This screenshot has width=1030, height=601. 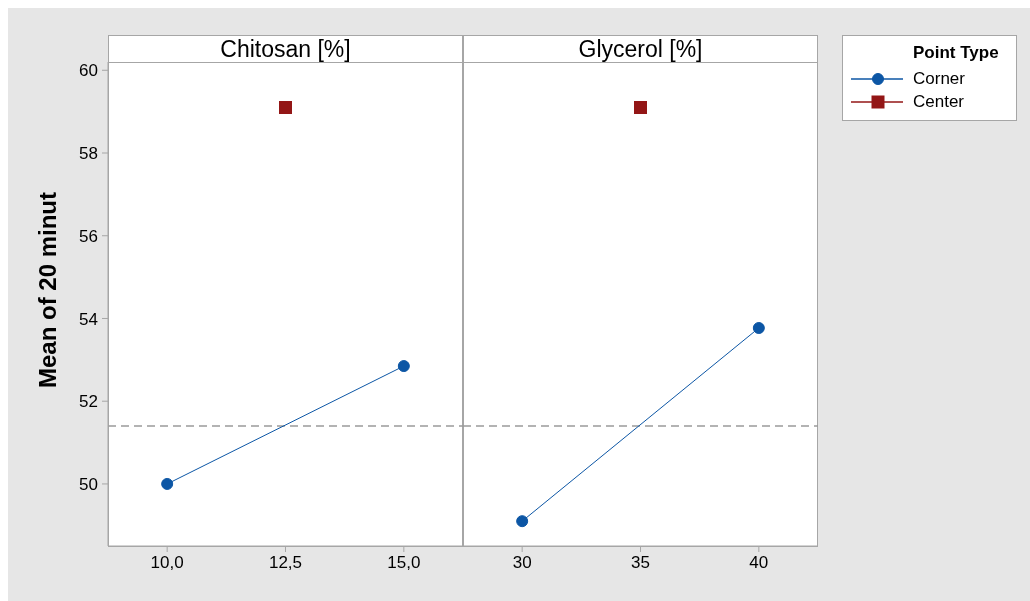 I want to click on y-tick-label: 56, so click(x=88, y=236).